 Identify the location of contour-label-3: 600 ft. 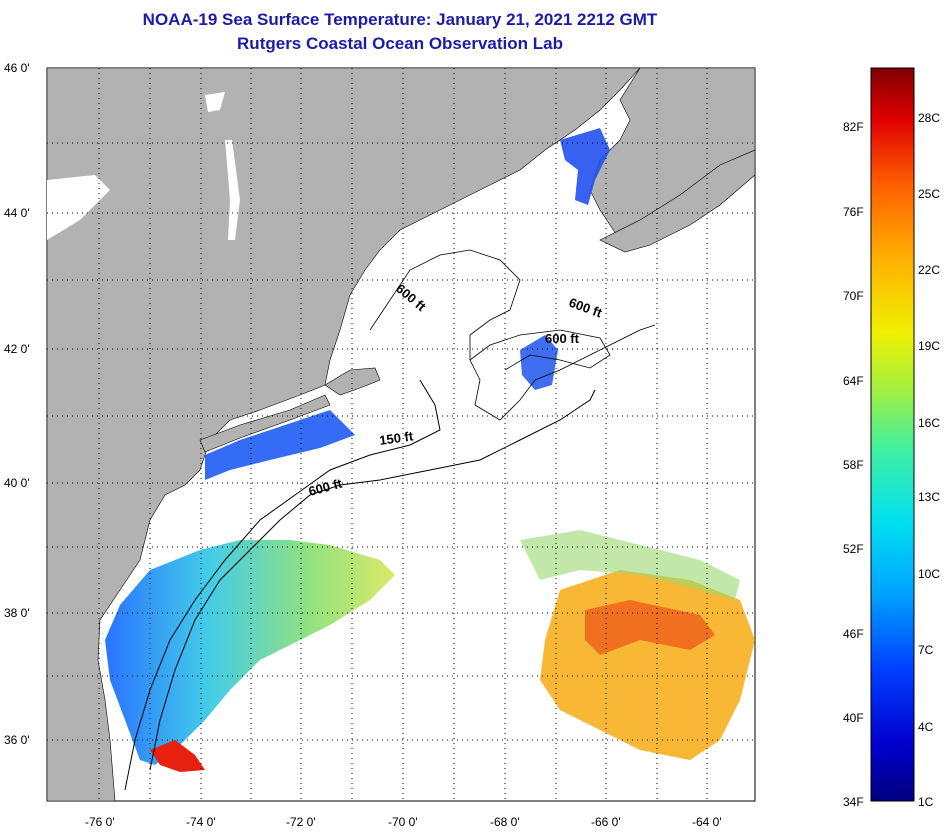
(562, 338).